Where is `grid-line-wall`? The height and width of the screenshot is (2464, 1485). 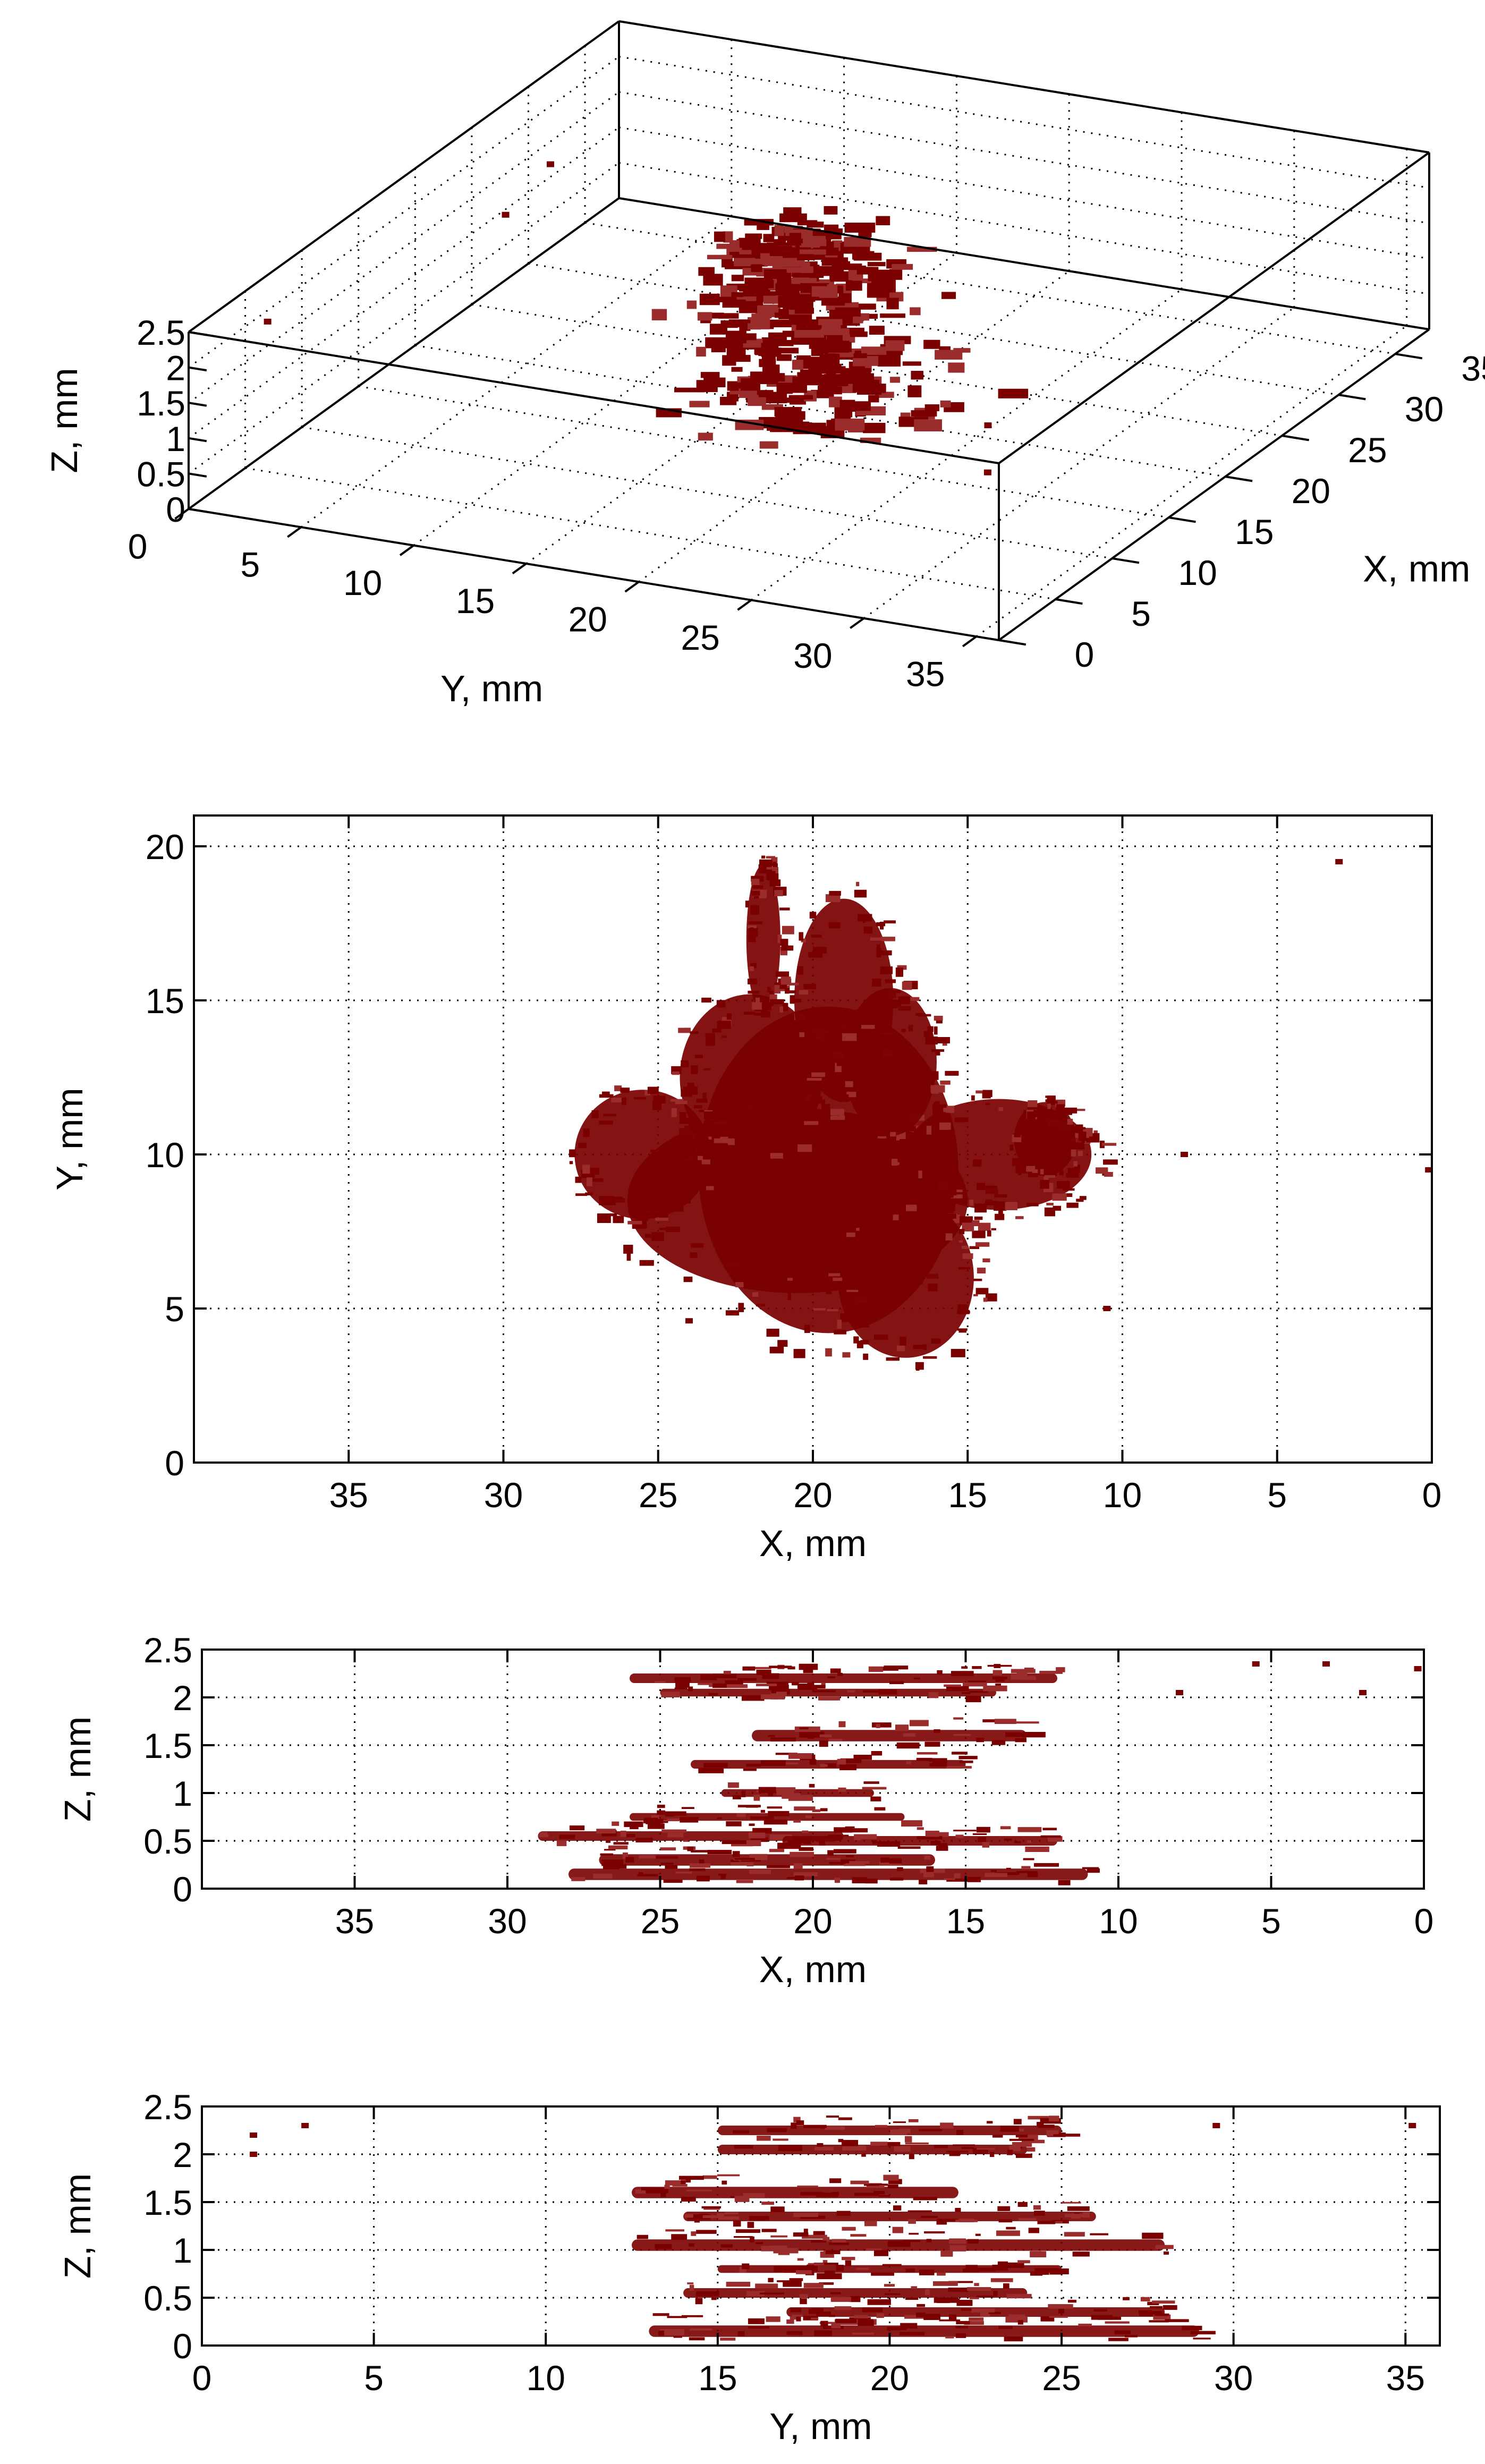 grid-line-wall is located at coordinates (404, 212).